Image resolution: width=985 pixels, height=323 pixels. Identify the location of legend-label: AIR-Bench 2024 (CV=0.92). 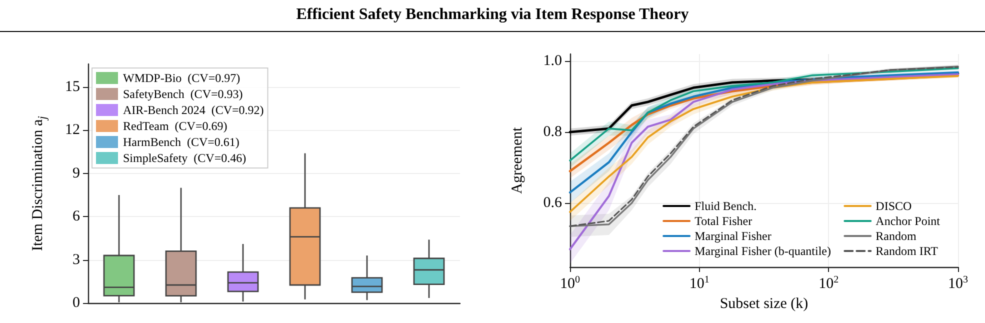
(193, 110).